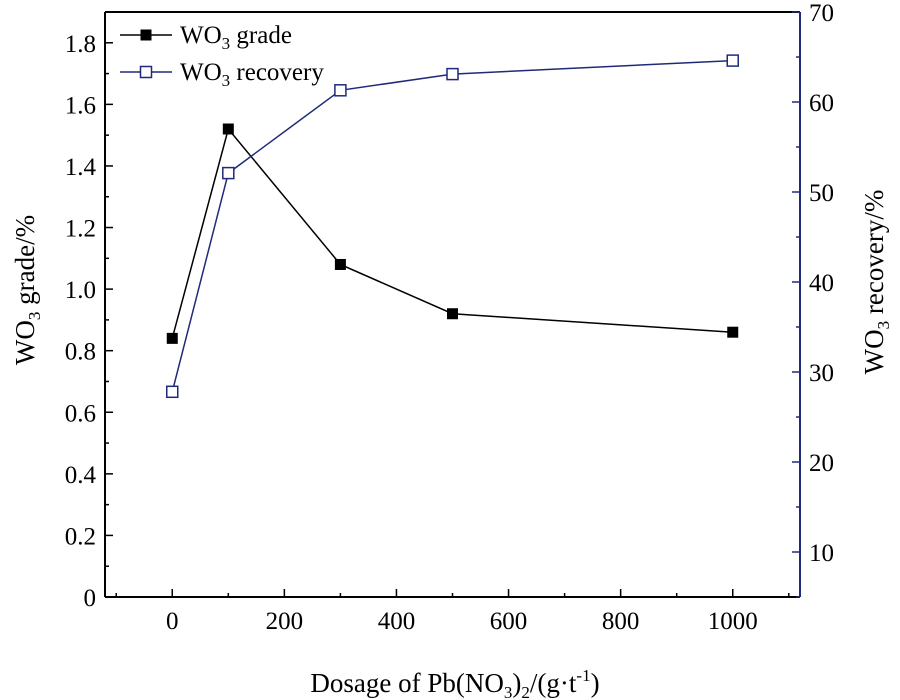  Describe the element at coordinates (80, 536) in the screenshot. I see `y-left-tick-label: 0.2` at that location.